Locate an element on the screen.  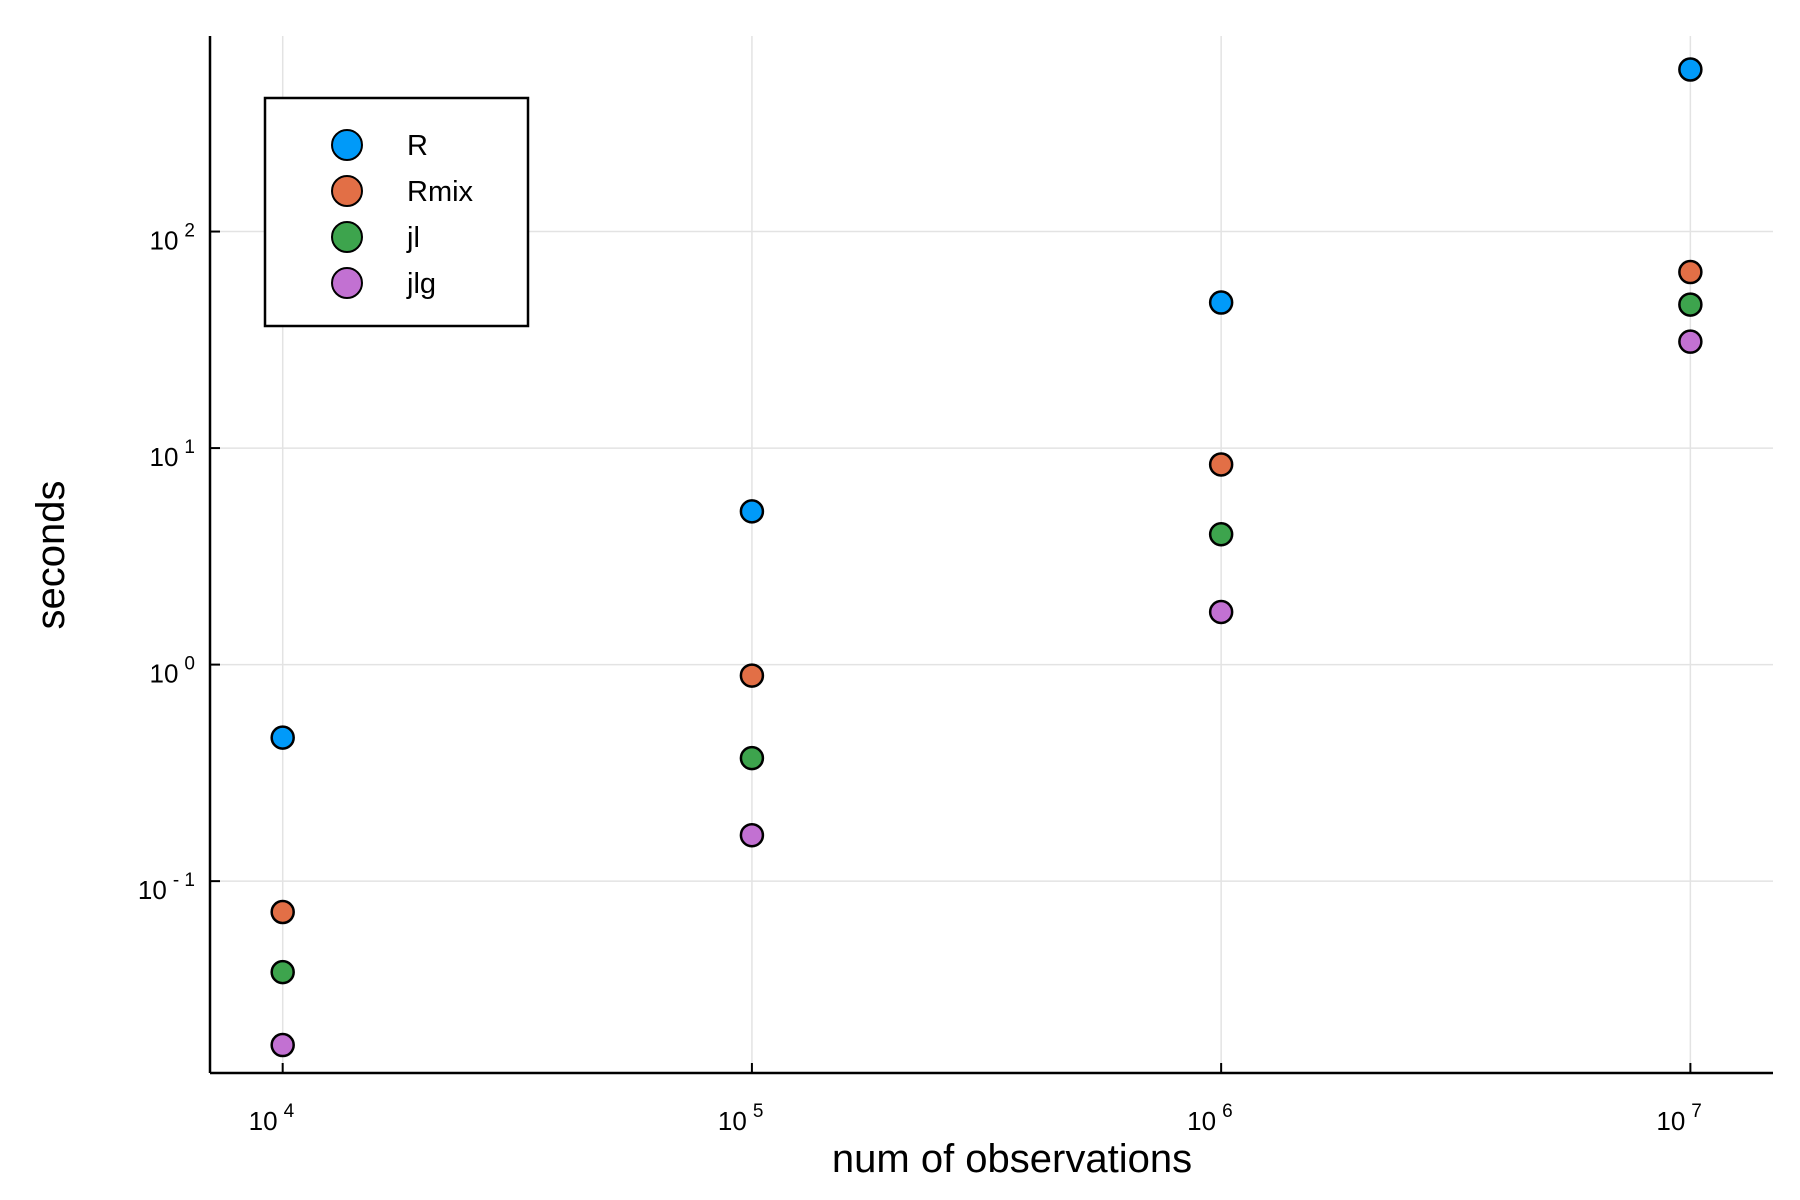
legend-box is located at coordinates (396, 212).